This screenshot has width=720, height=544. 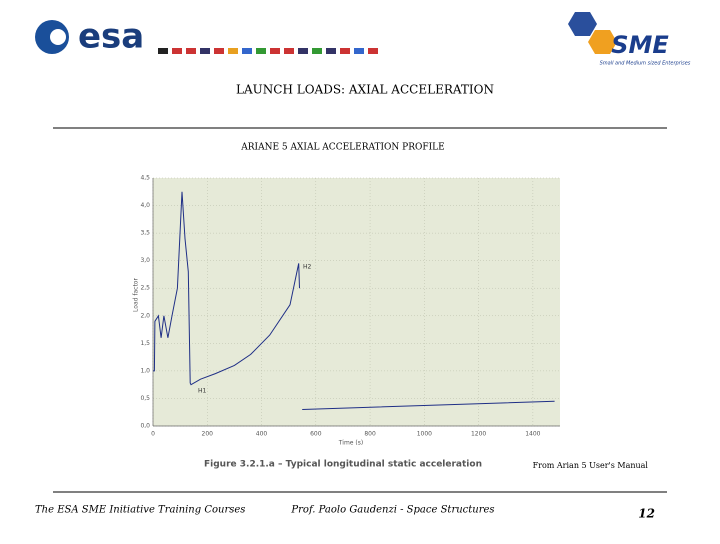 I want to click on x-tick-label: 1400, so click(x=532, y=434).